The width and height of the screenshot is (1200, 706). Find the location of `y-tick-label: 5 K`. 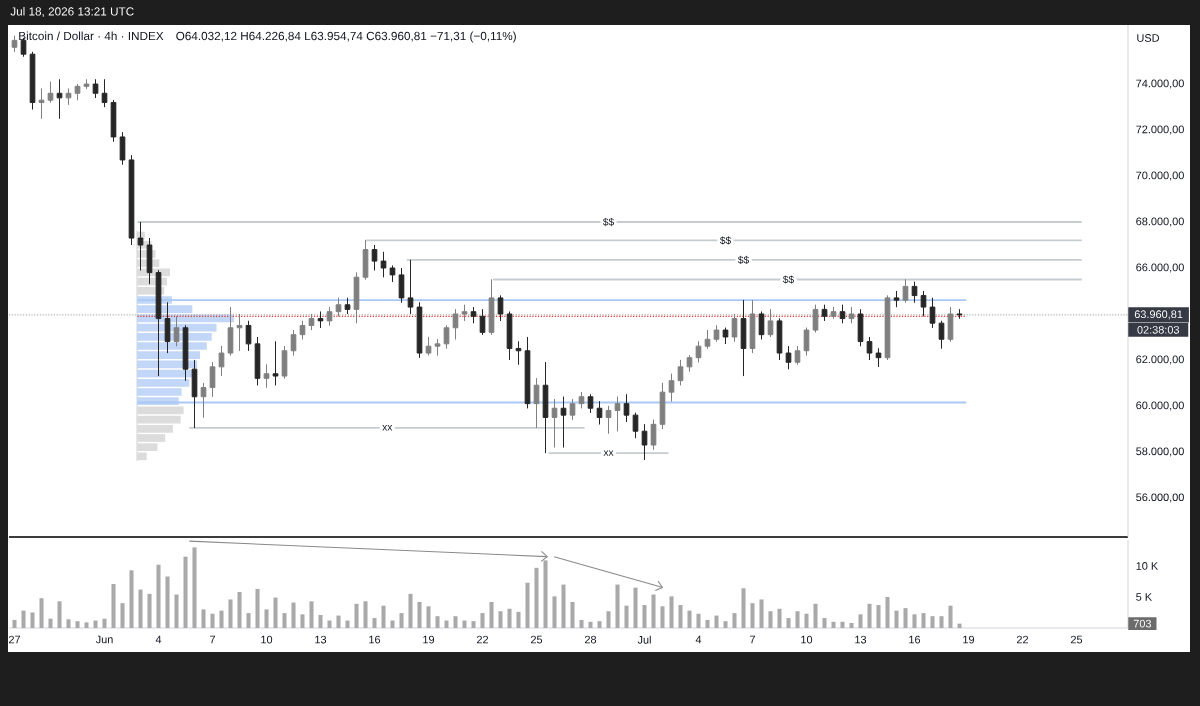

y-tick-label: 5 K is located at coordinates (1144, 597).